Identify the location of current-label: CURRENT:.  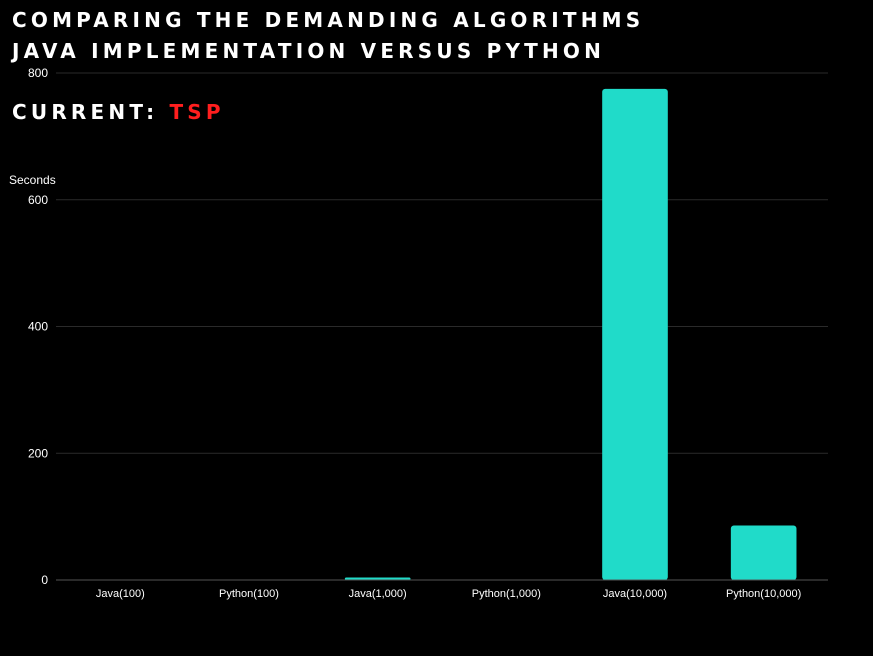
(85, 112).